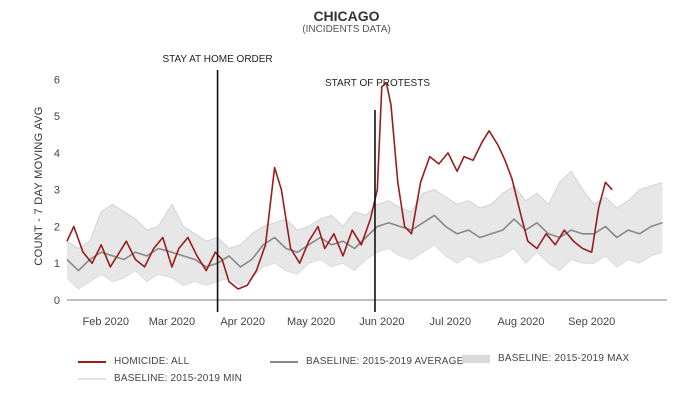 This screenshot has width=693, height=408. I want to click on y-tick-label: 2, so click(57, 227).